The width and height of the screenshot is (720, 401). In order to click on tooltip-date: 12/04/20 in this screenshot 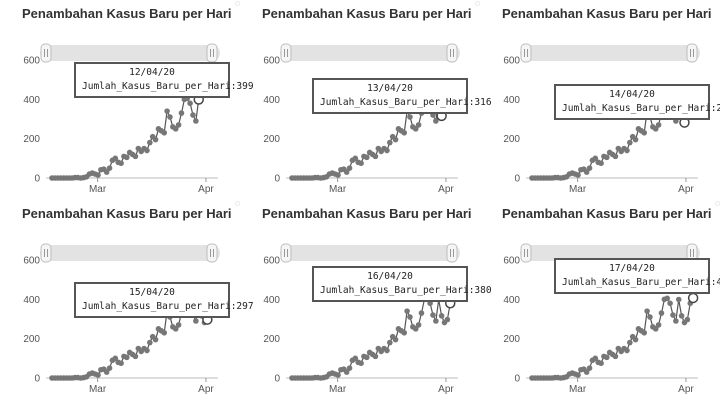, I will do `click(152, 72)`.